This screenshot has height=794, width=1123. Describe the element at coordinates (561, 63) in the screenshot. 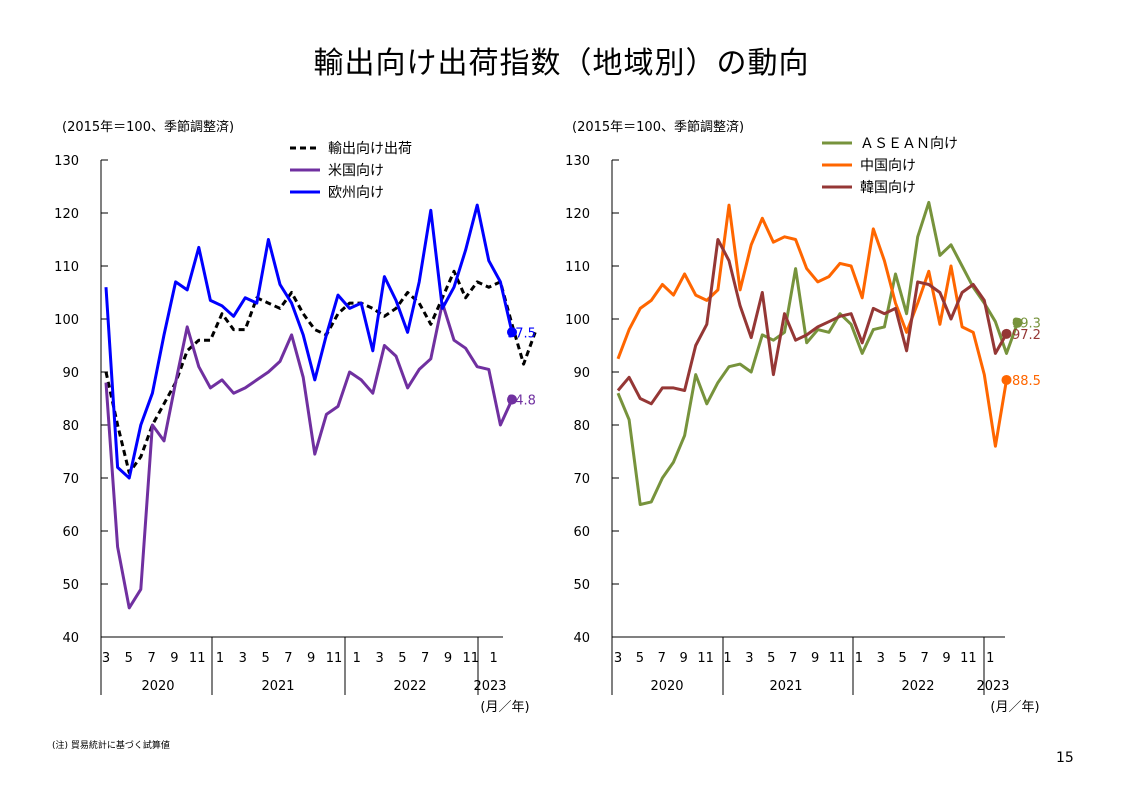

I see `page-title: 輸出向け出荷指数（地域別）の動向` at that location.